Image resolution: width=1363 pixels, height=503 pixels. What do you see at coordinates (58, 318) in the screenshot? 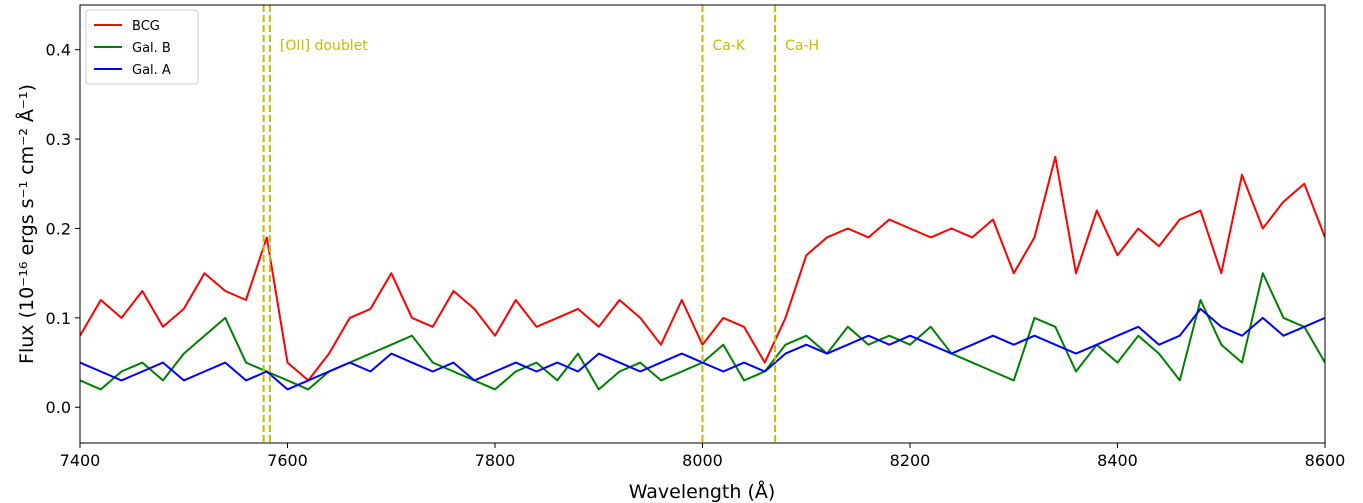
I see `y-tick-label: 0.1` at bounding box center [58, 318].